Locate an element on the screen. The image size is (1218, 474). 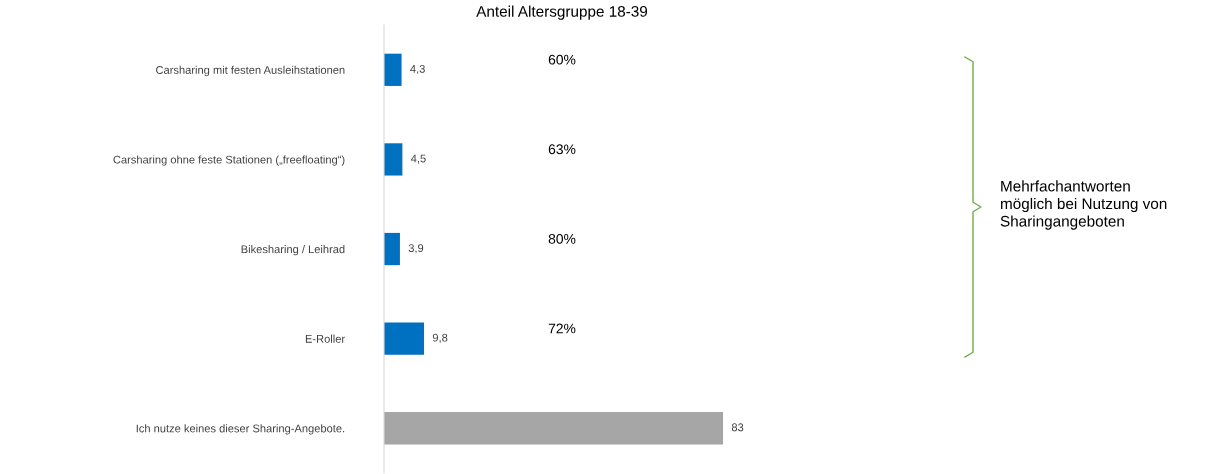
y-tick-label: E-Roller is located at coordinates (325, 338).